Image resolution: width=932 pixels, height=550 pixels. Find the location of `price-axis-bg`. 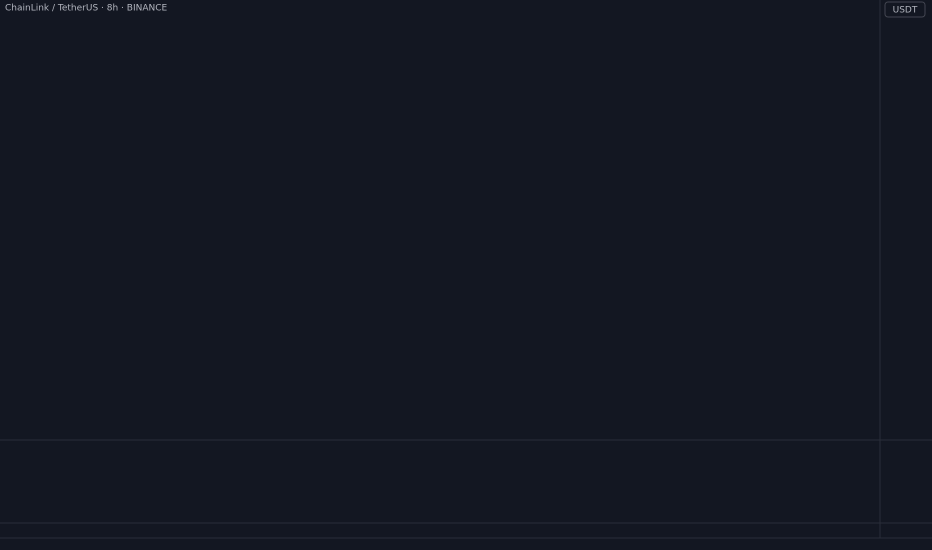

price-axis-bg is located at coordinates (906, 275).